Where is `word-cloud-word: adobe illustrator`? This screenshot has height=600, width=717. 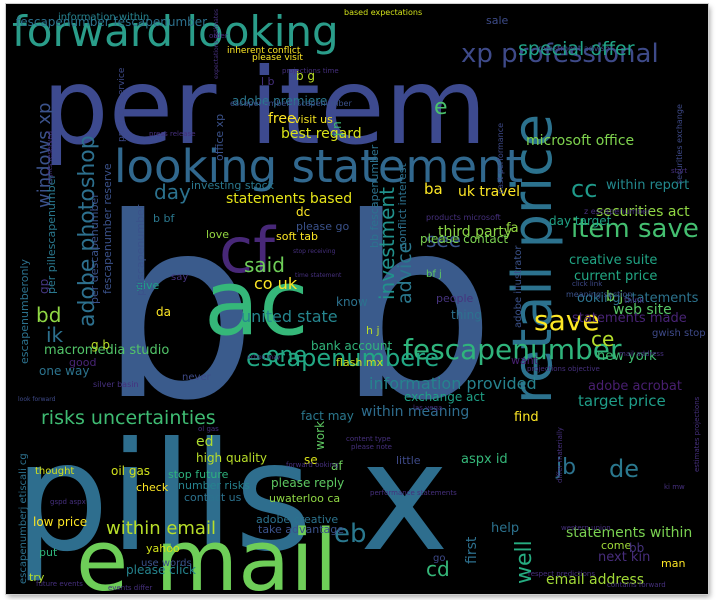 word-cloud-word: adobe illustrator is located at coordinates (518, 286).